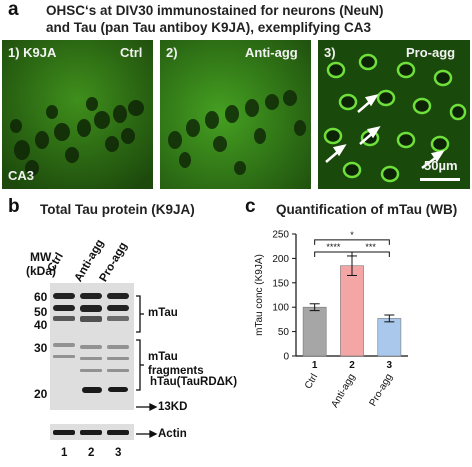  I want to click on panel-a-letter: a, so click(13, 10).